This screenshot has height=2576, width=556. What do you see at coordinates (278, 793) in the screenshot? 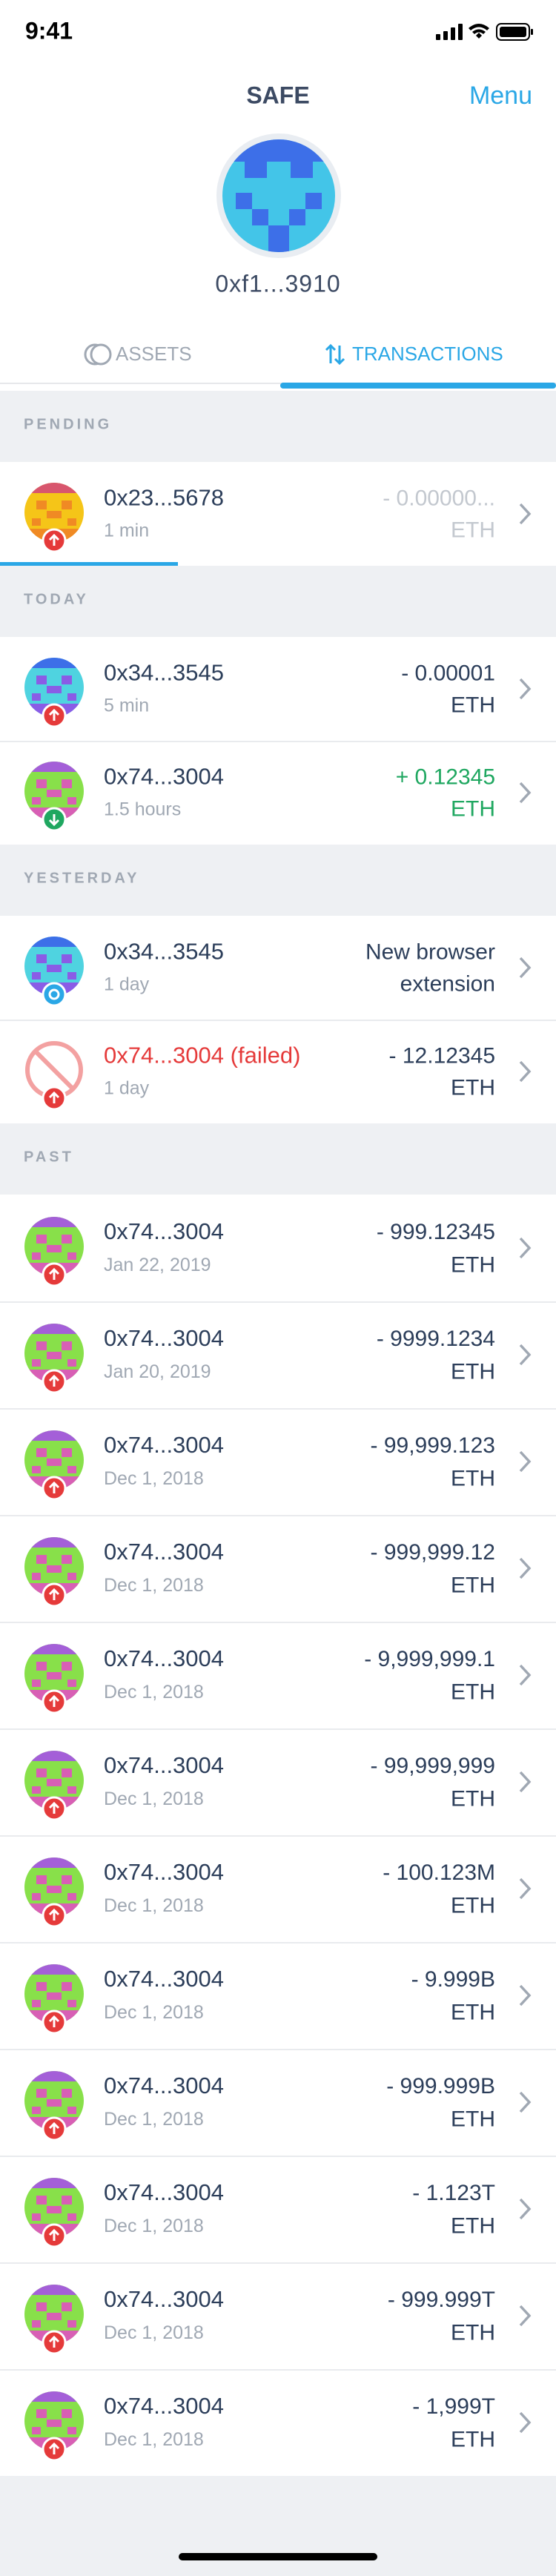
I see `transaction-row: 0x74...3004 1.5 hours + 0.12345 ETH` at bounding box center [278, 793].